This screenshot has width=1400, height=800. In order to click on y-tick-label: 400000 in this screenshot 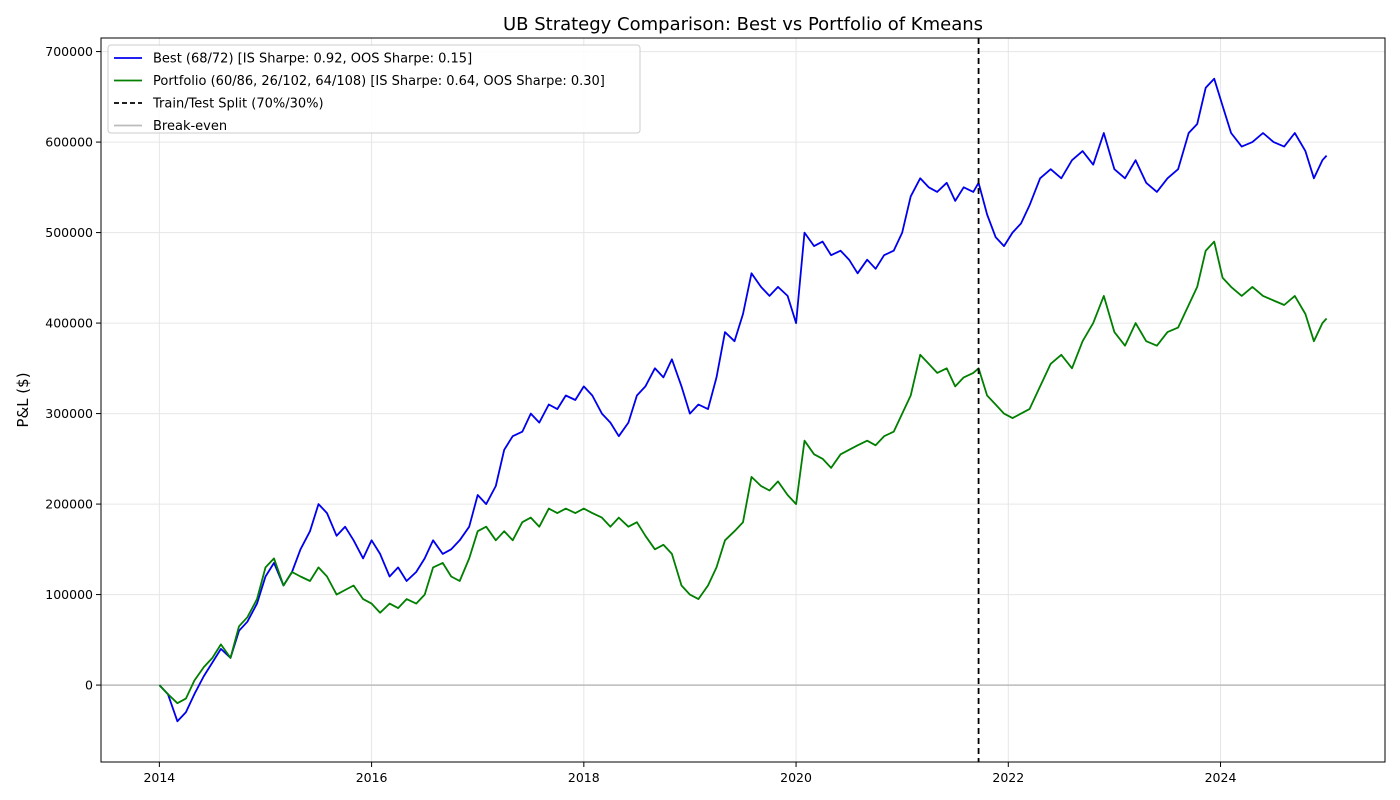, I will do `click(69, 323)`.